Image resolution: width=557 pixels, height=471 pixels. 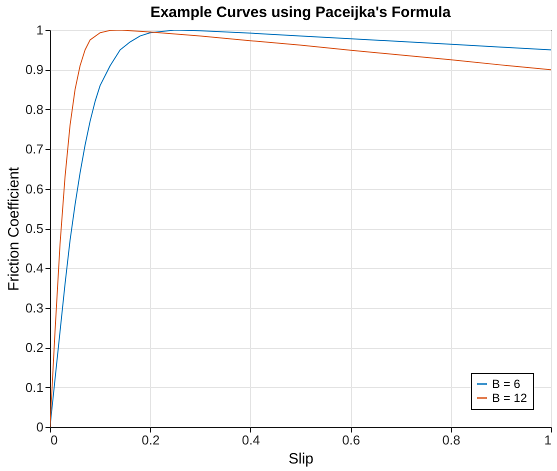 I want to click on y-tick-label: 0.5, so click(x=34, y=228).